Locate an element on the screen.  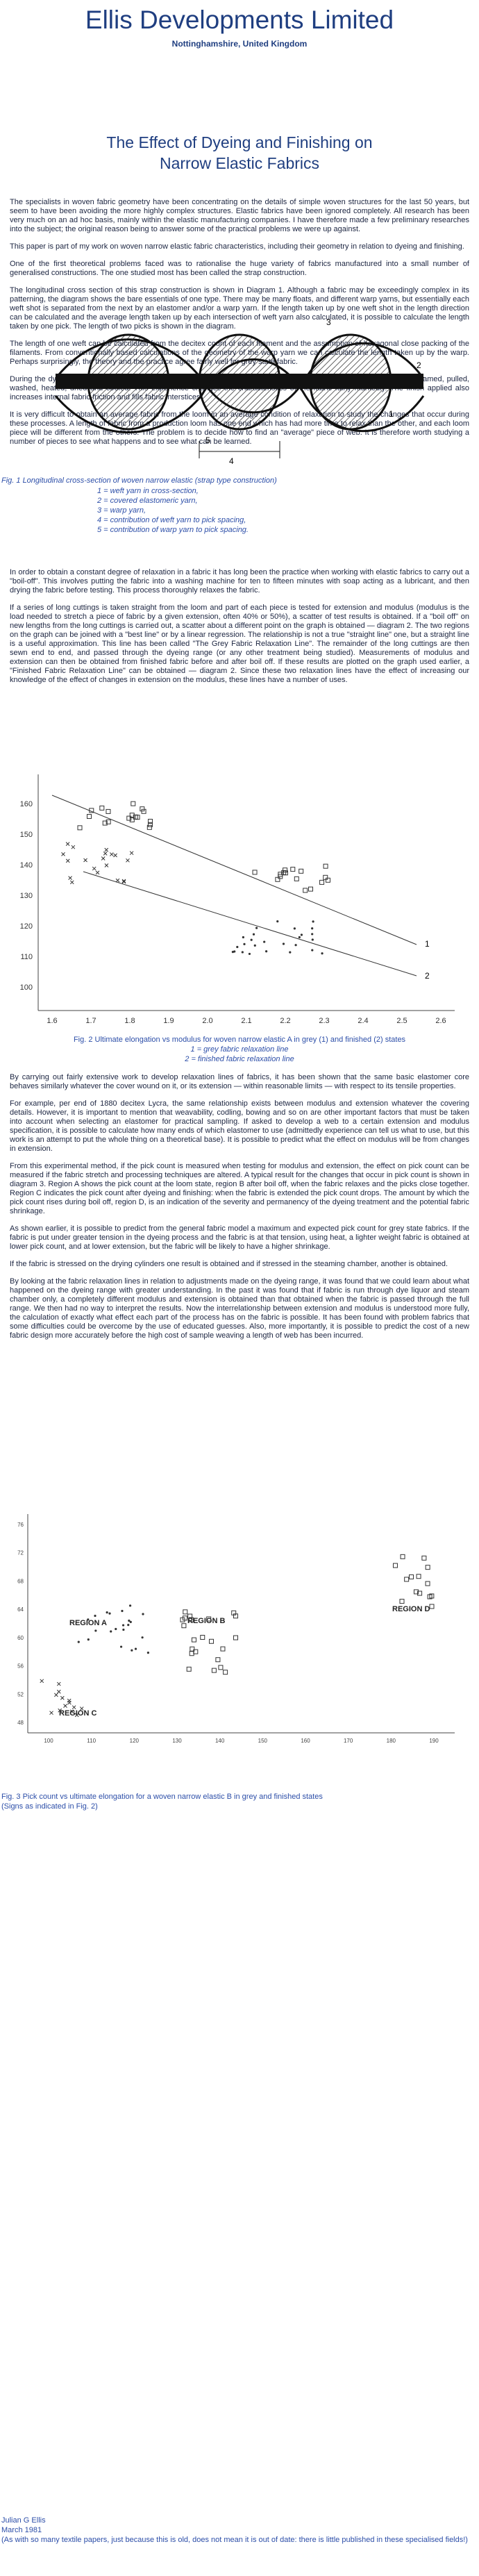
y-tick-label: 140 is located at coordinates (26, 865).